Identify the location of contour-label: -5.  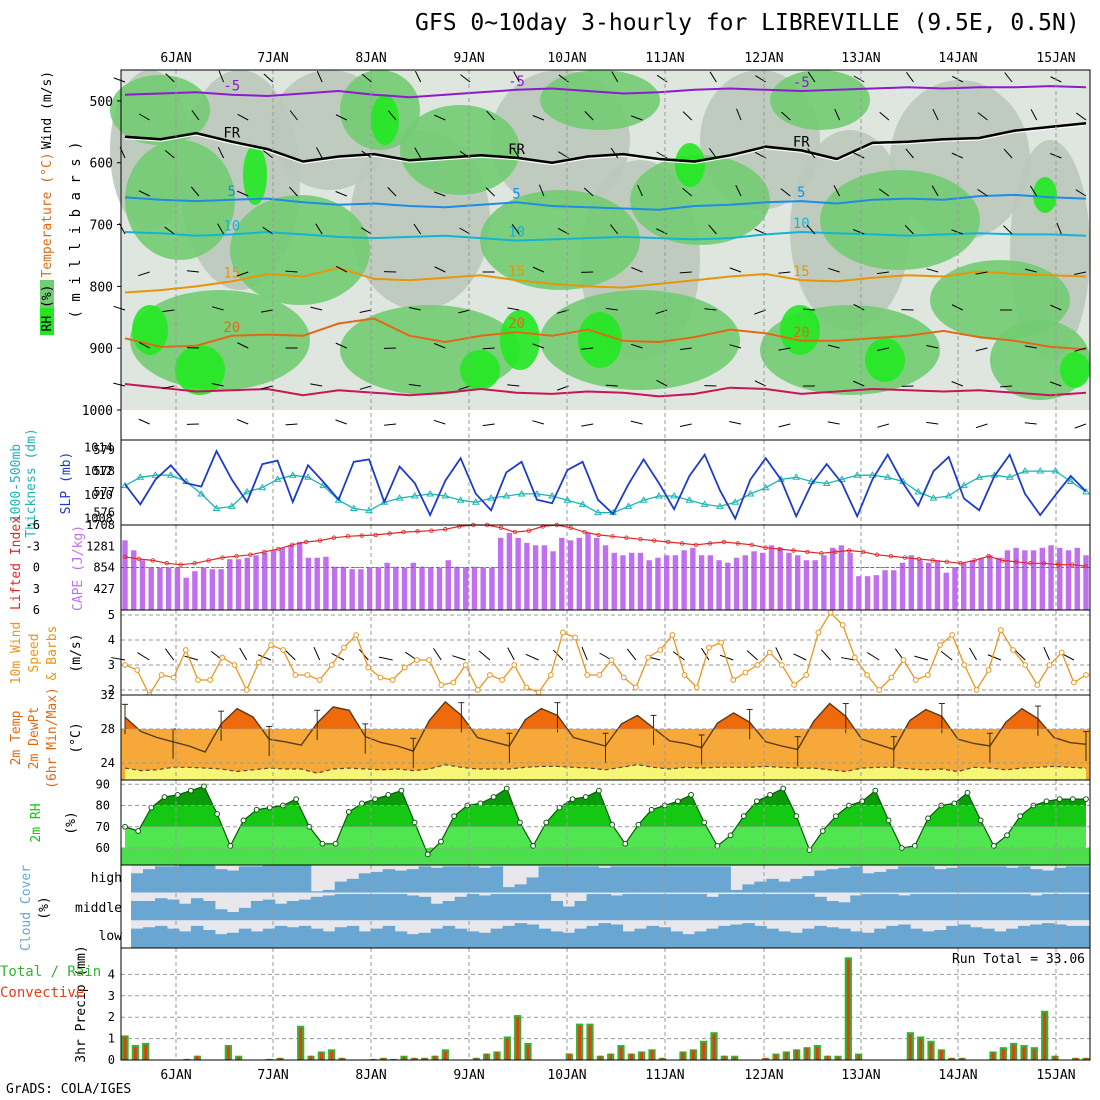
(231, 87).